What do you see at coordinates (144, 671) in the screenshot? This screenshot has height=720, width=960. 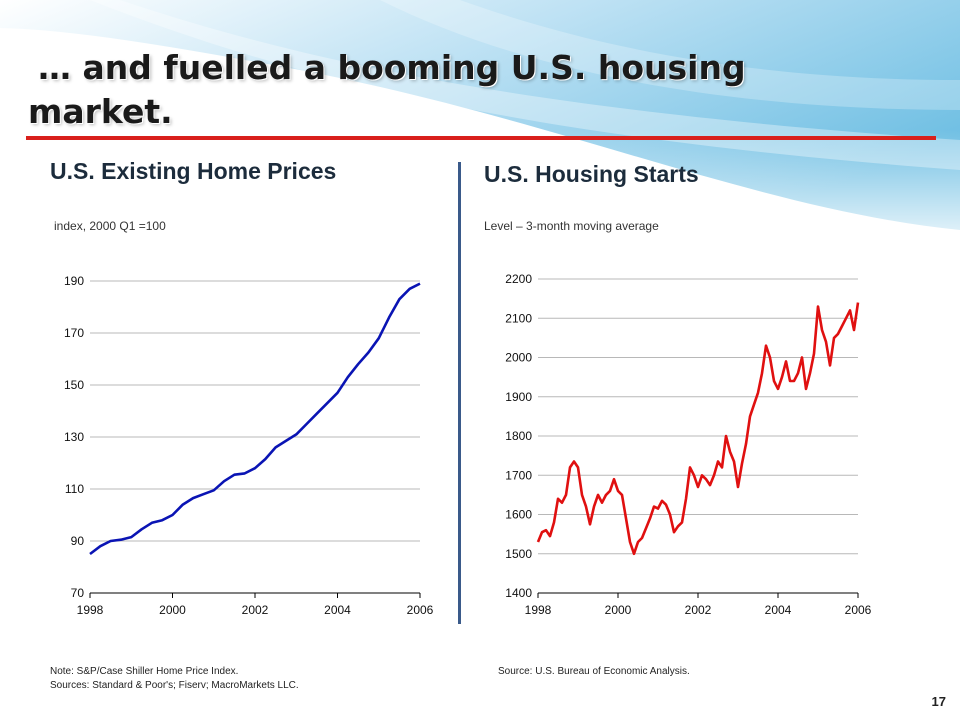 I see `note-text: Note: S&P/Case Shiller Home Price Index.` at bounding box center [144, 671].